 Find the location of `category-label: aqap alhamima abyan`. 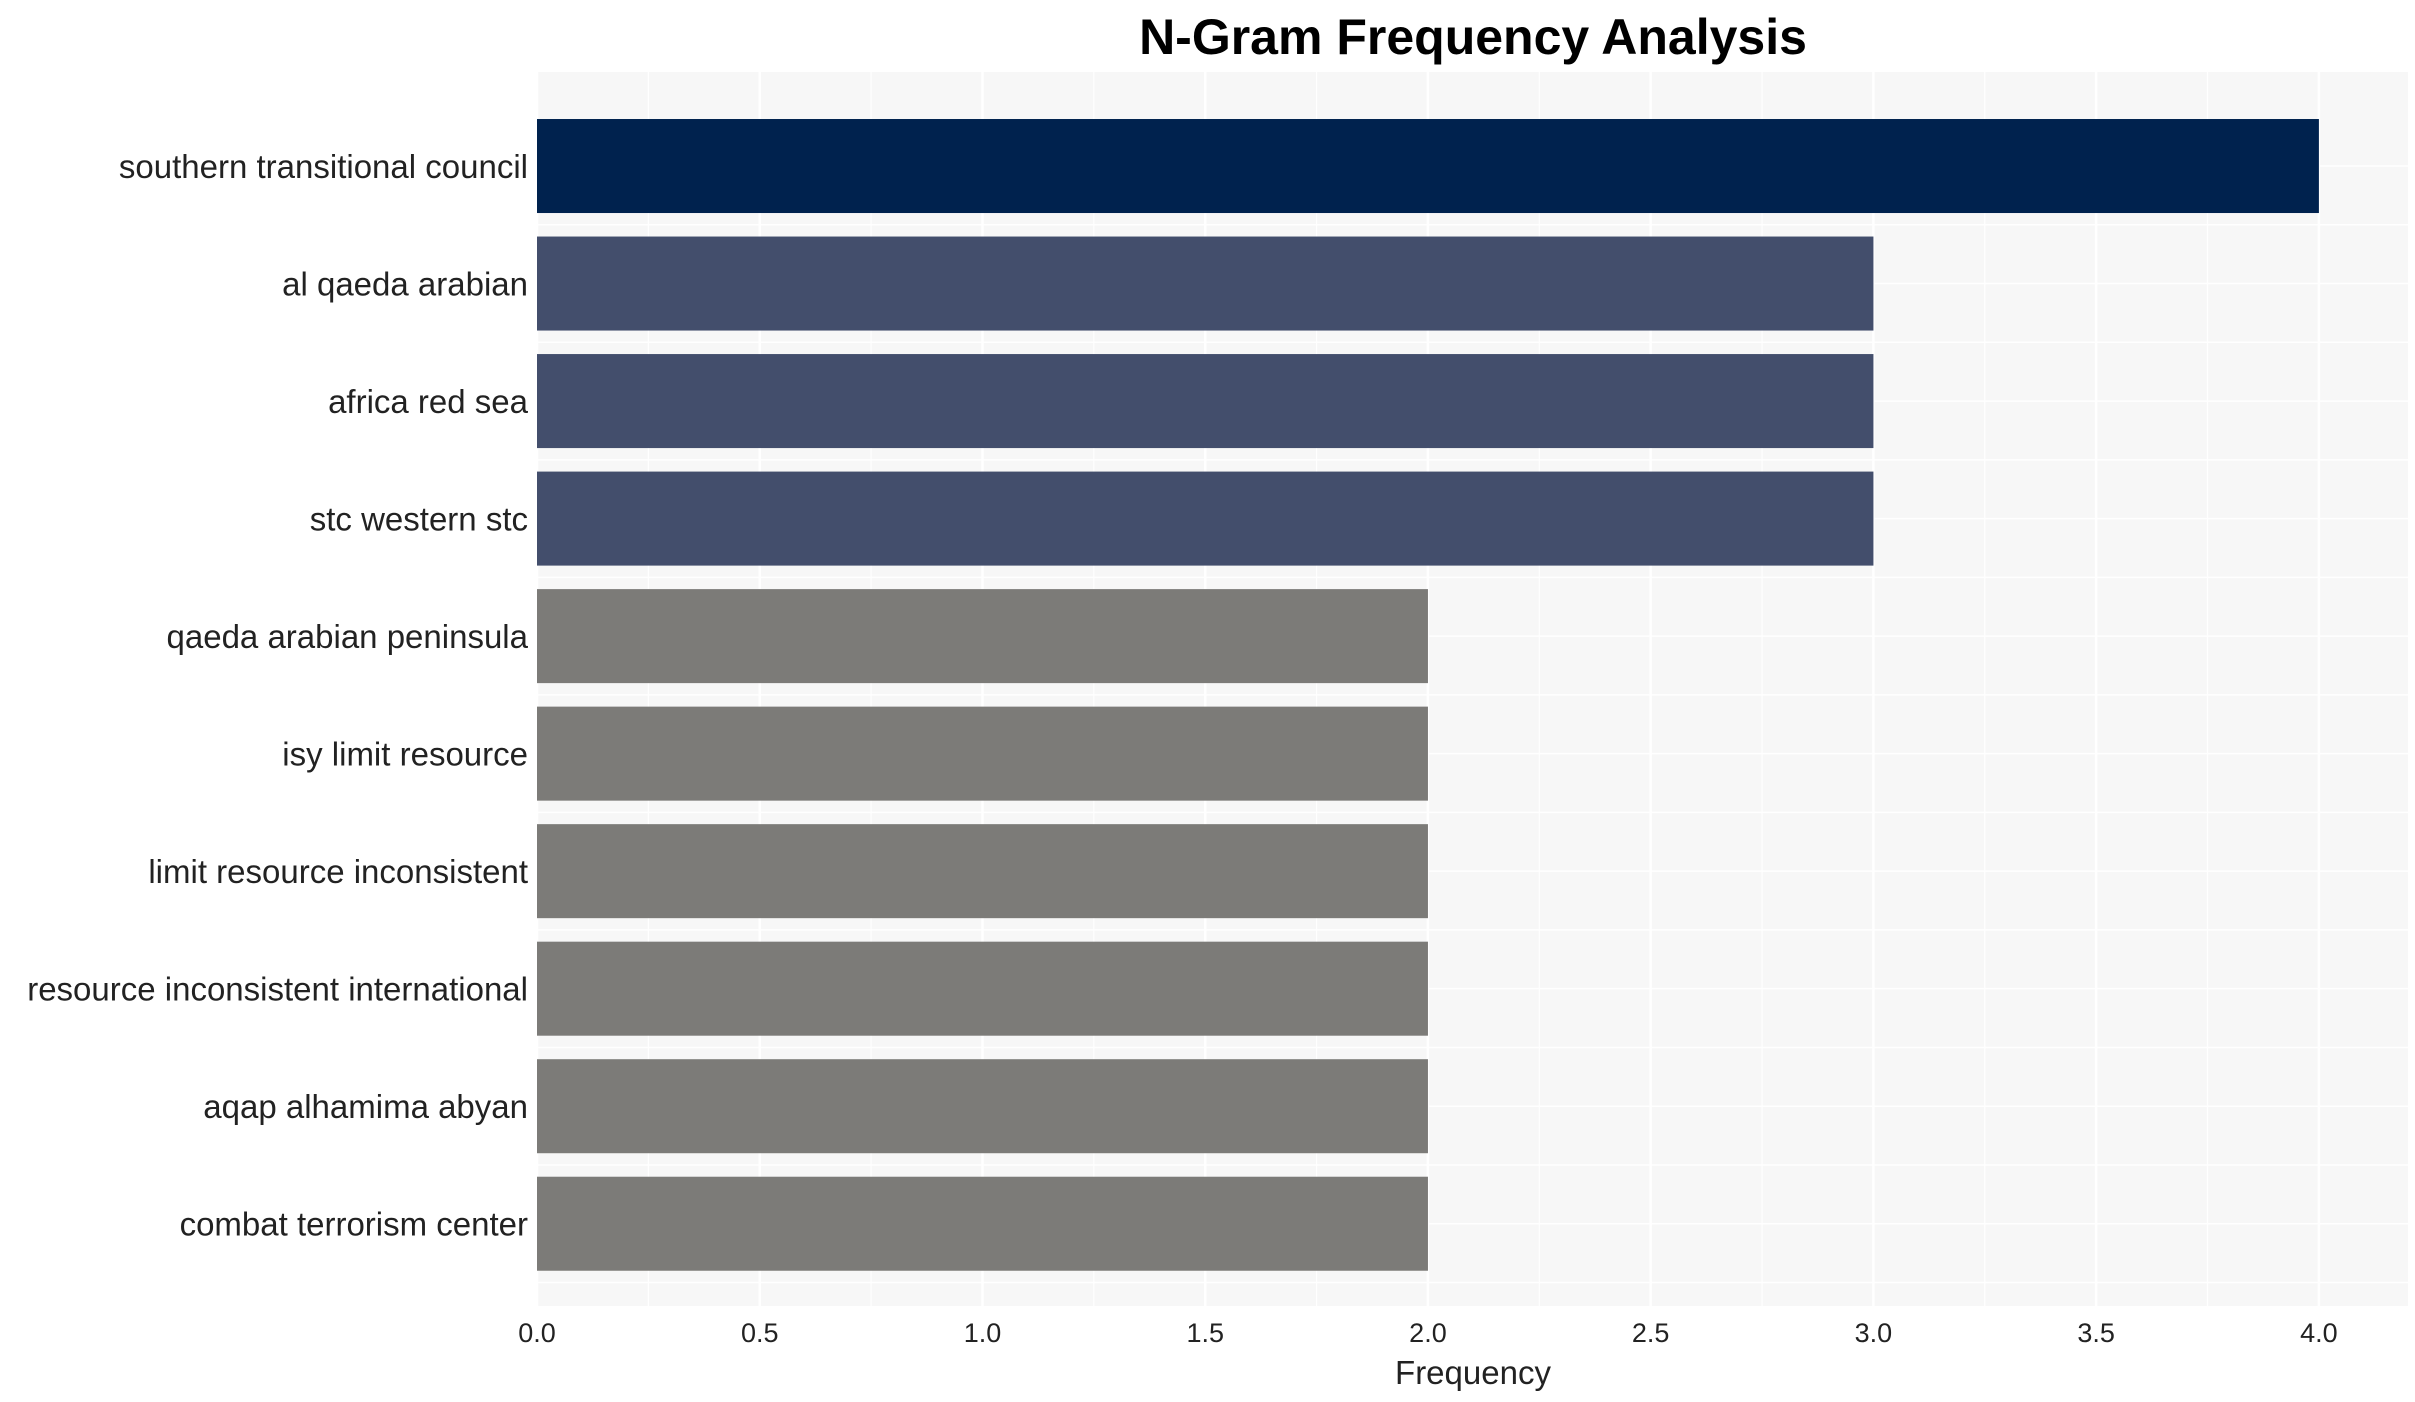

category-label: aqap alhamima abyan is located at coordinates (365, 1106).